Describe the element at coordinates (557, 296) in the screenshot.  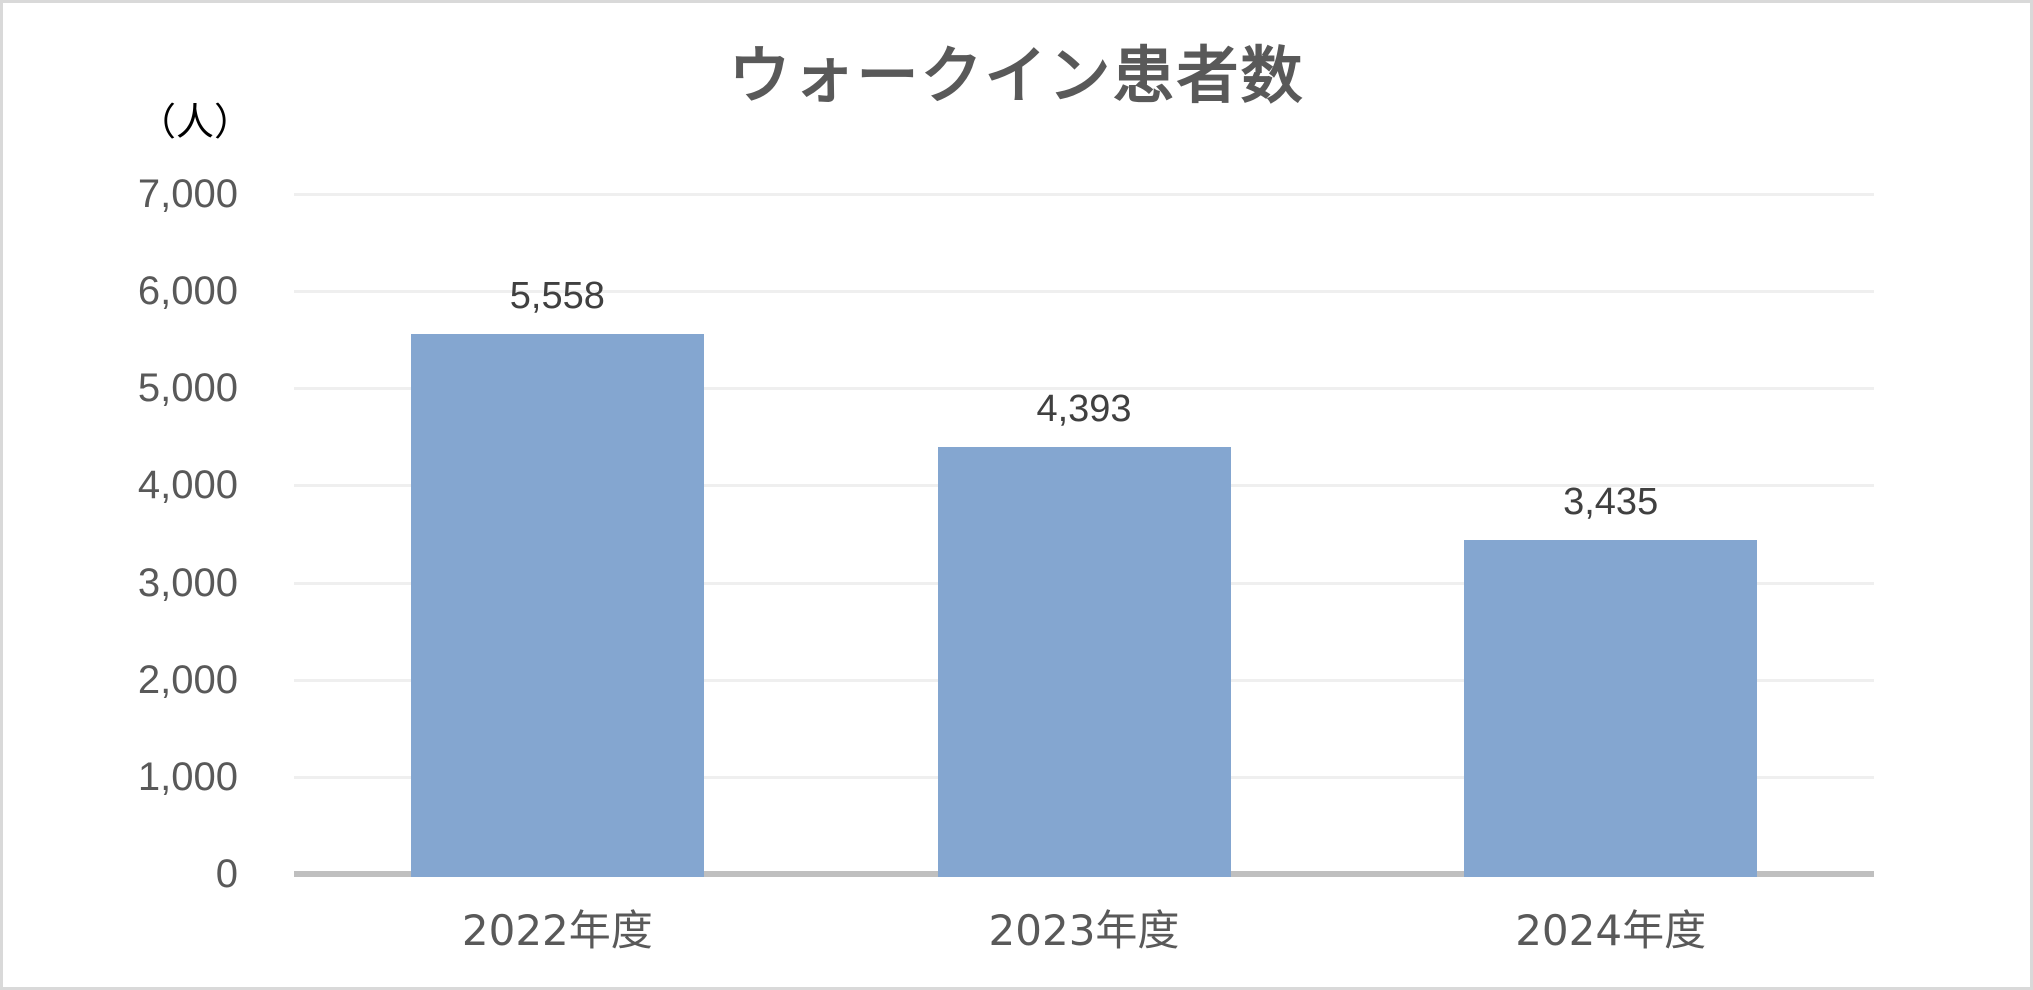
I see `data-label: 5,558` at that location.